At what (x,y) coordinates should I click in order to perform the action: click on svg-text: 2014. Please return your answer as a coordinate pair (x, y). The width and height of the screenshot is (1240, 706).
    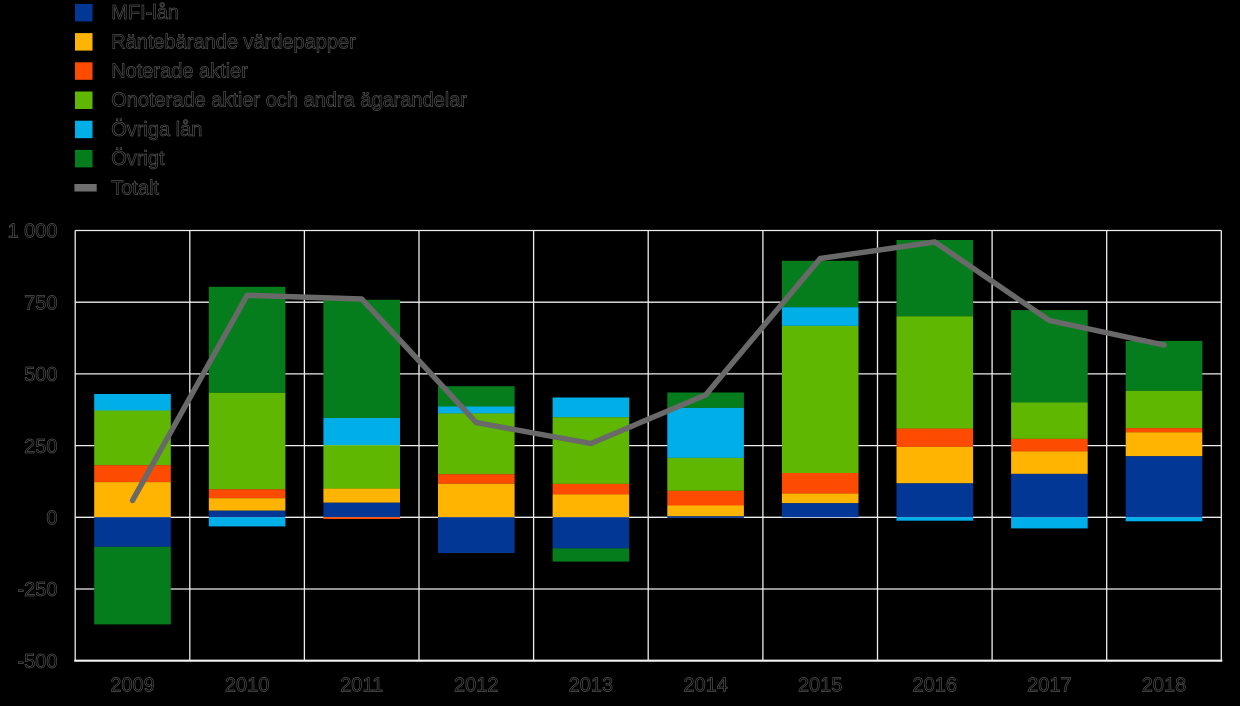
    Looking at the image, I should click on (705, 686).